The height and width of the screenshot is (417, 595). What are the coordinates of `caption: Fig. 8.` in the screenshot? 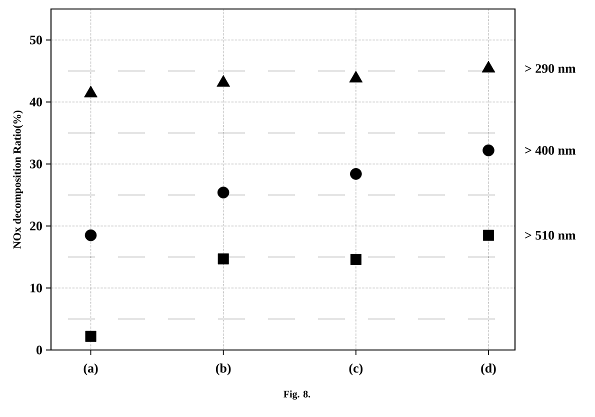 It's located at (297, 395).